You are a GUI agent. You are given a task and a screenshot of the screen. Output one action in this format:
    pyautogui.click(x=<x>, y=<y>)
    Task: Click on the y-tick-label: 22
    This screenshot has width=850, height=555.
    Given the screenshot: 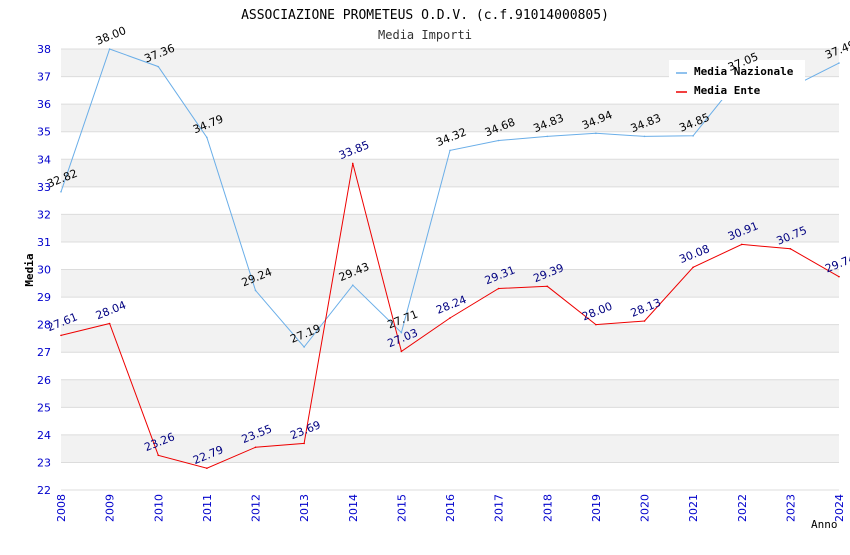 What is the action you would take?
    pyautogui.click(x=44, y=490)
    